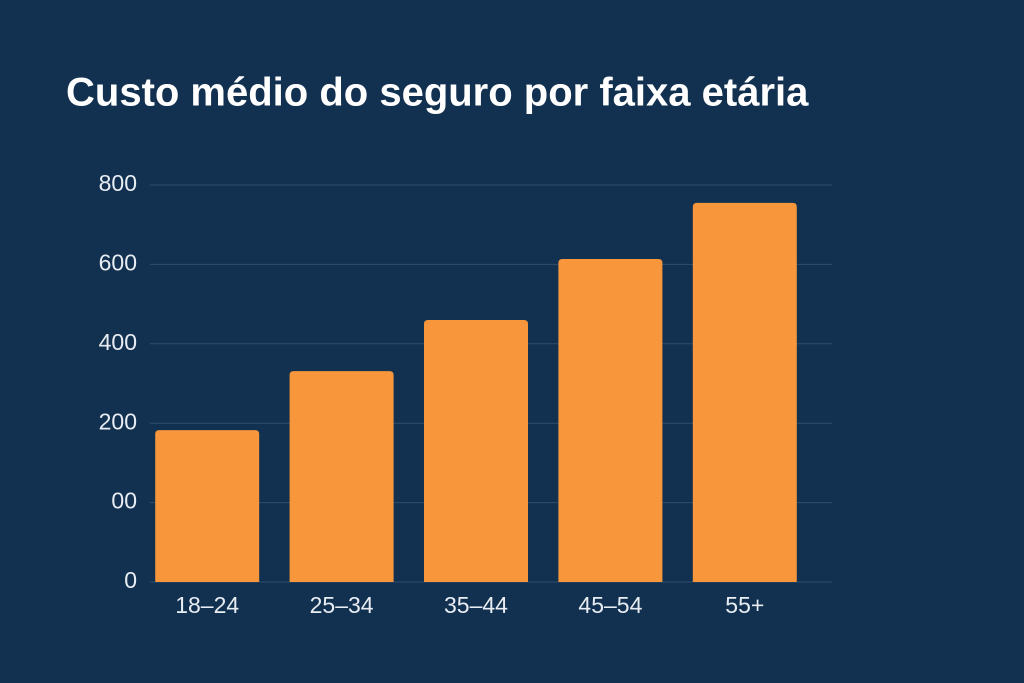  What do you see at coordinates (118, 183) in the screenshot?
I see `y-tick-label: 800` at bounding box center [118, 183].